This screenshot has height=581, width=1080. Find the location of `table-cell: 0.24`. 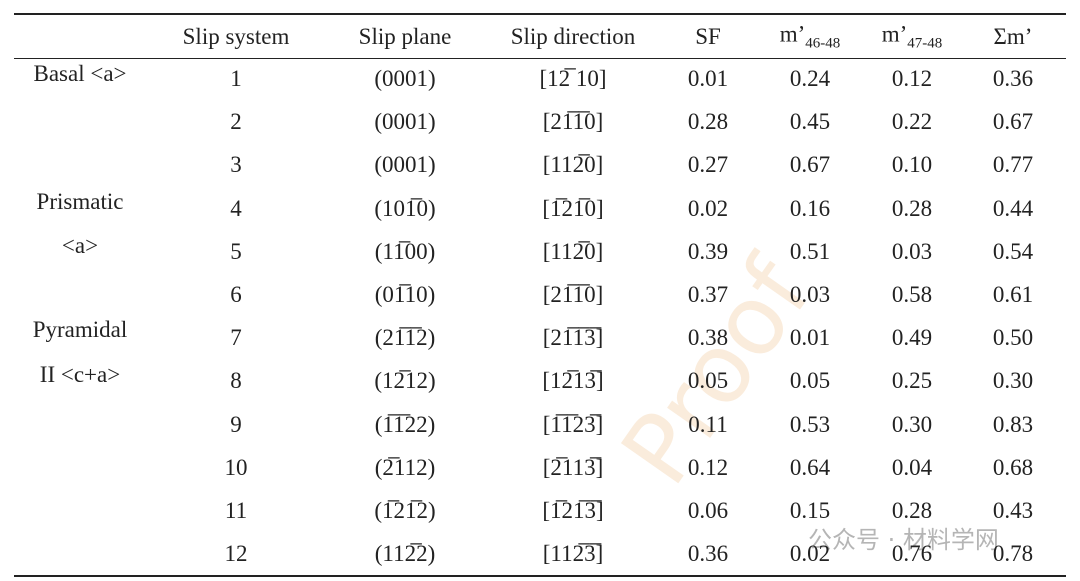

table-cell: 0.24 is located at coordinates (810, 78).